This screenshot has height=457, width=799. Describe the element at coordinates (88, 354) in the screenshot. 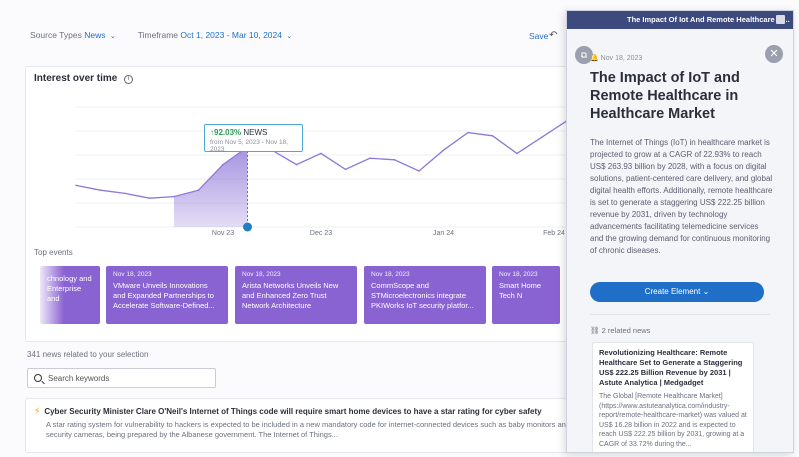

I see `news-count: 341 news related to your selection` at that location.